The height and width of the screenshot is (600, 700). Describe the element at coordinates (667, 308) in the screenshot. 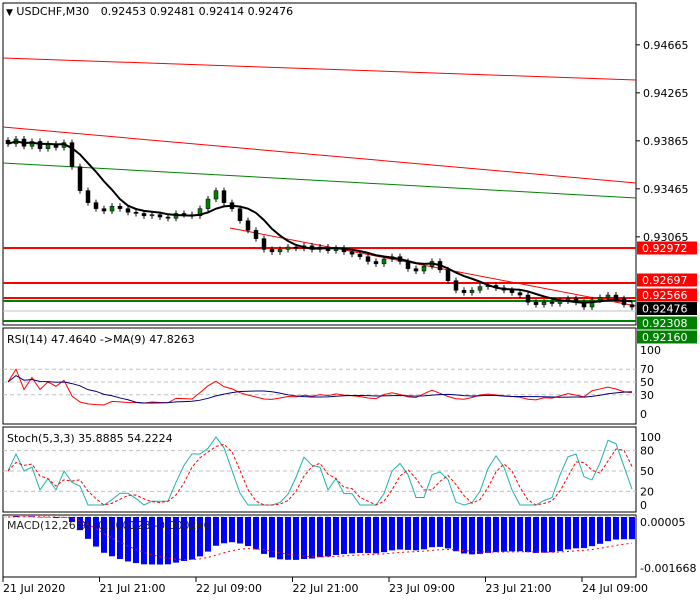

I see `current-price-tag` at that location.